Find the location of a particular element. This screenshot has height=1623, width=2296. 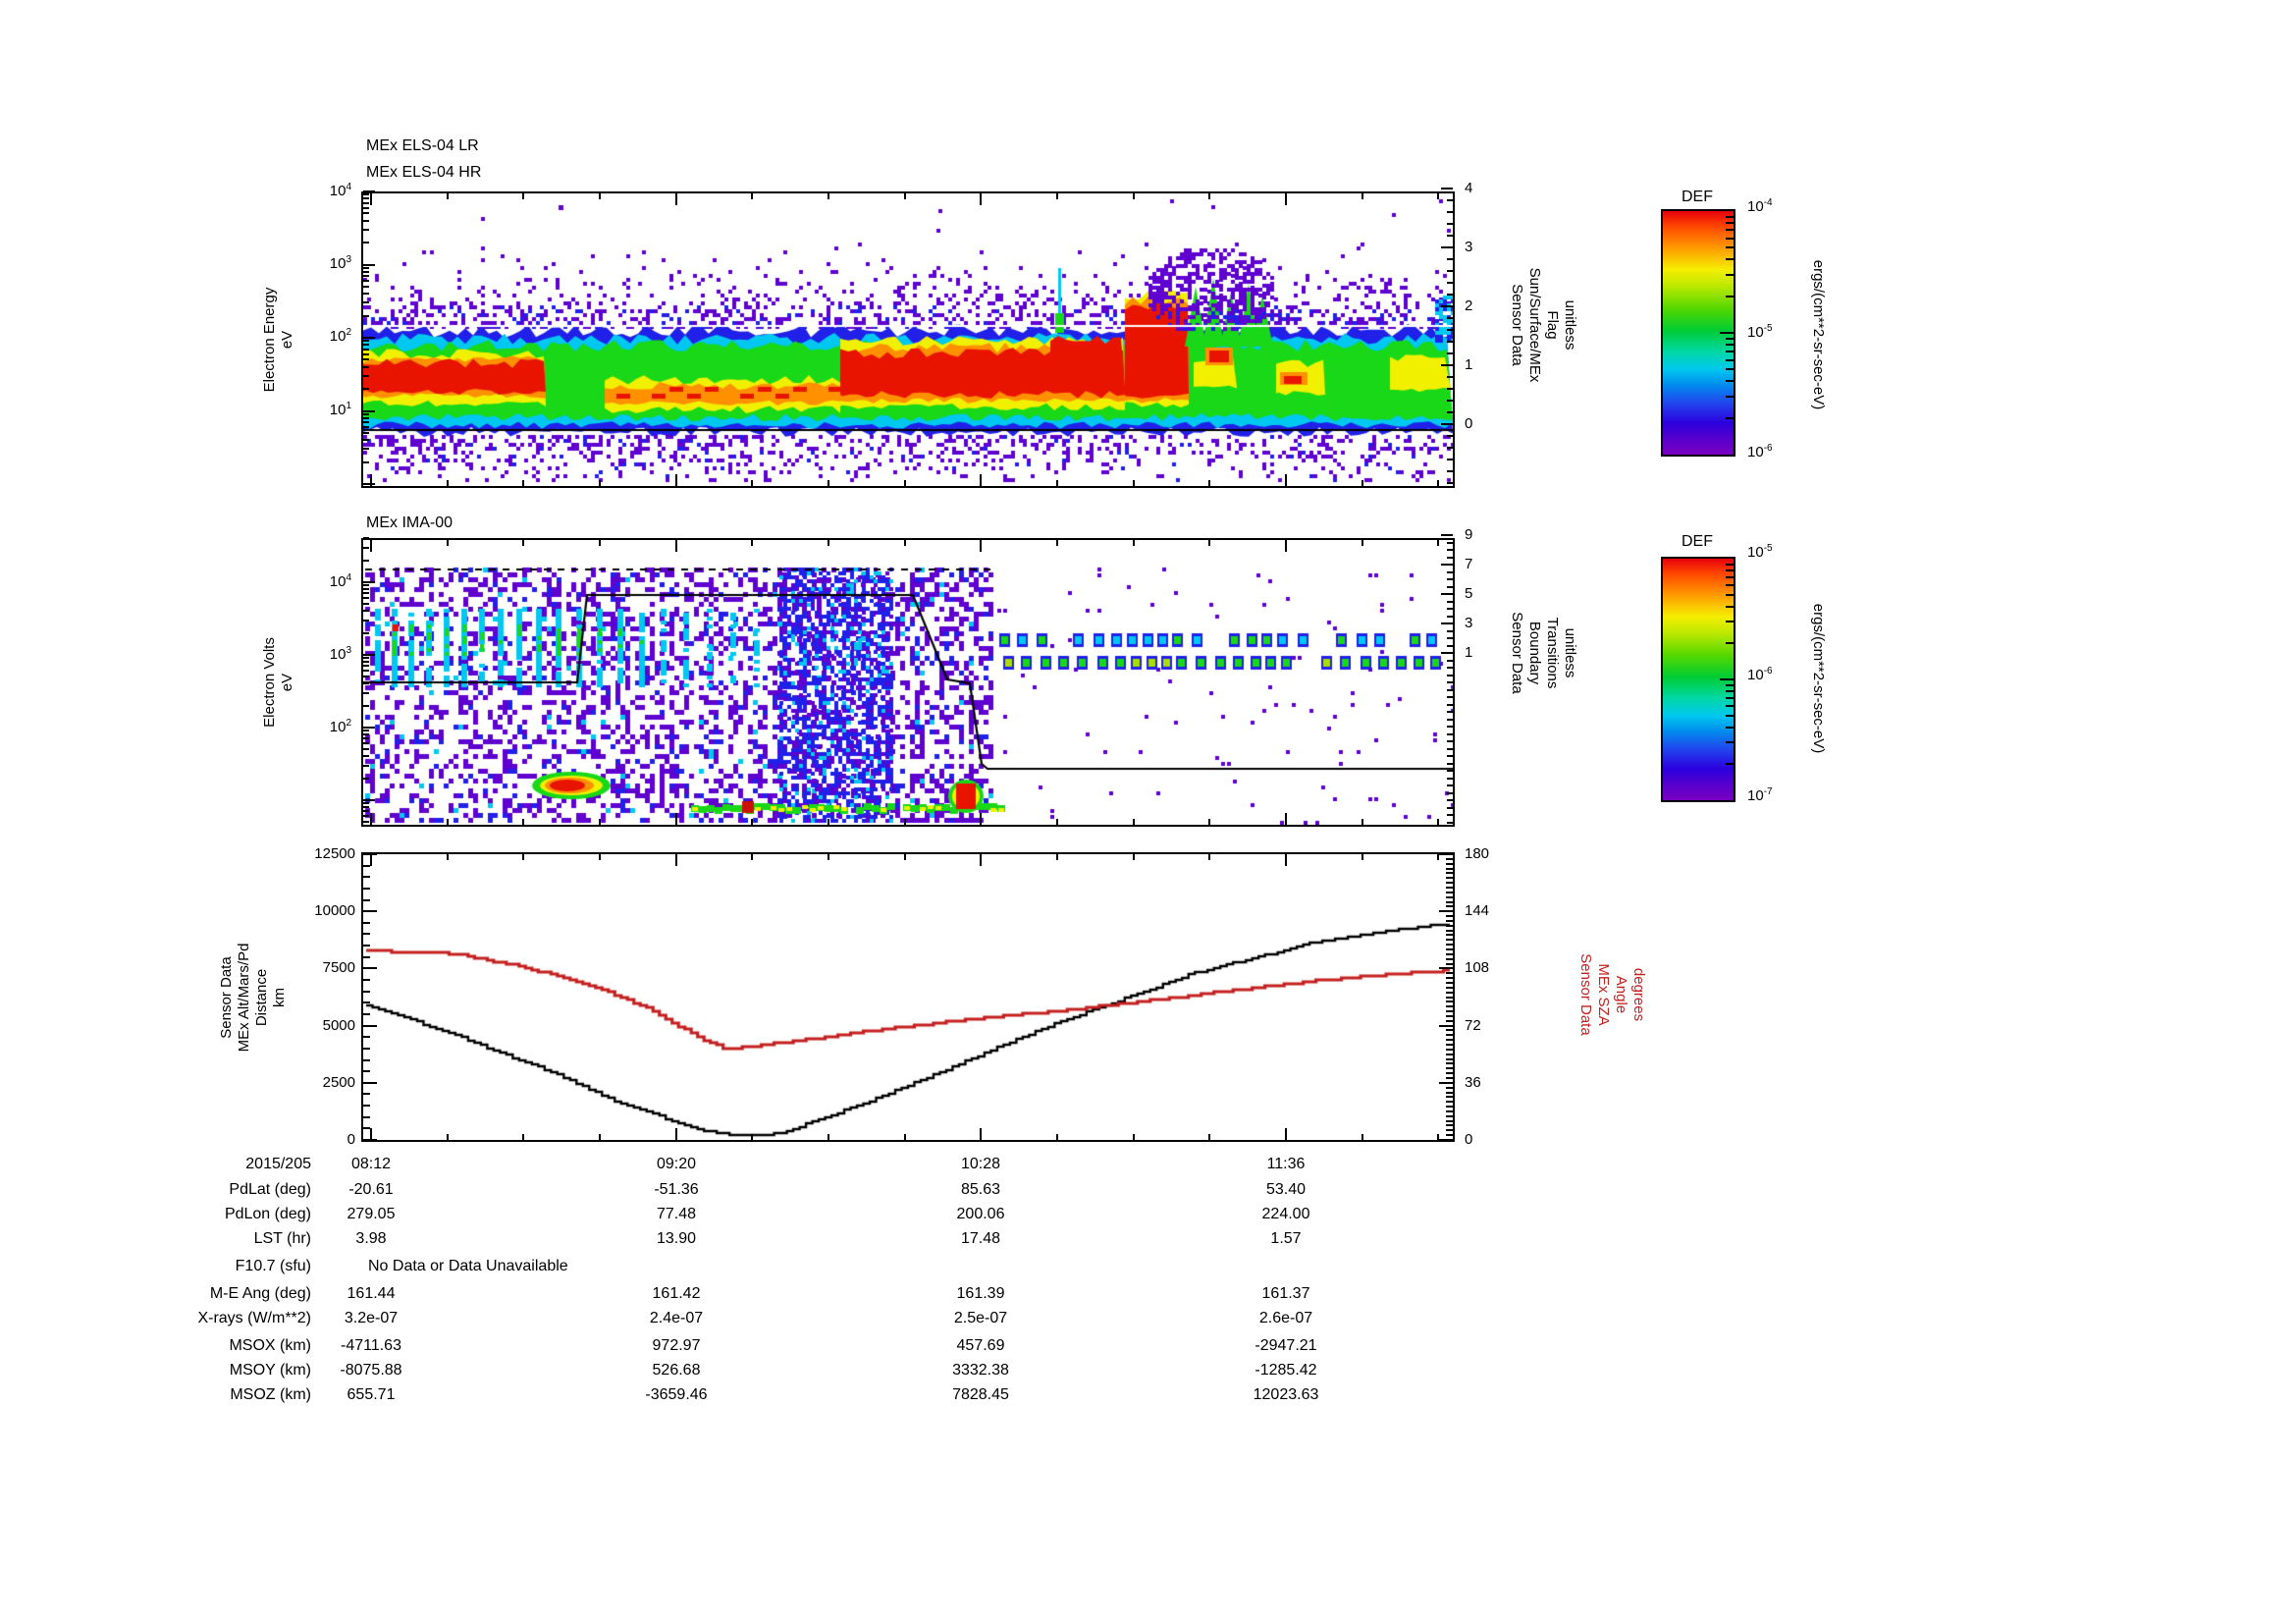

table-row-label: MSOX (km) is located at coordinates (270, 1346).